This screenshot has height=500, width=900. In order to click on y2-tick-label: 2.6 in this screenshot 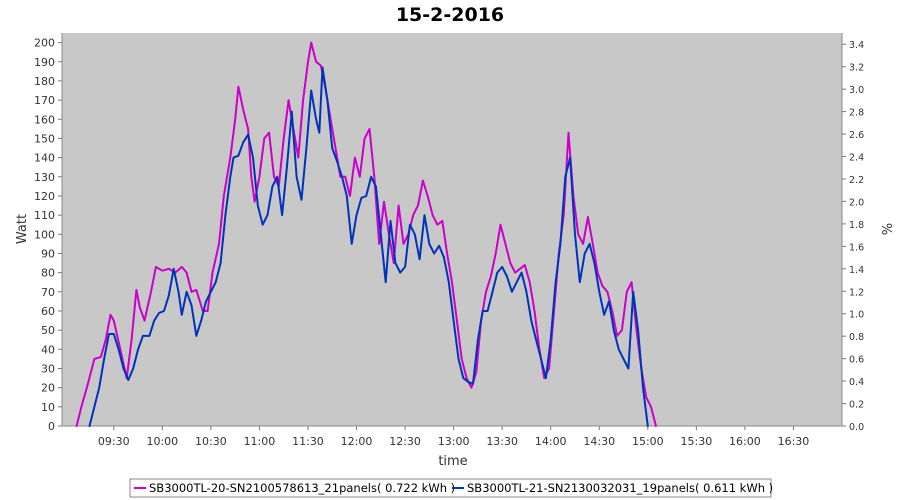, I will do `click(856, 135)`.